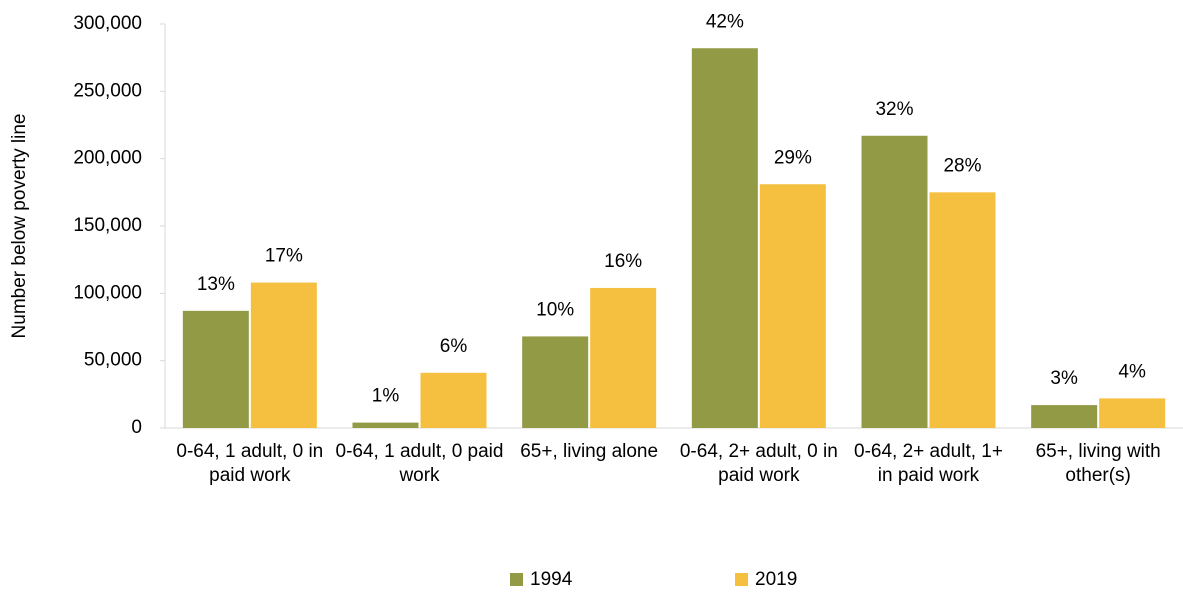 This screenshot has width=1183, height=593. Describe the element at coordinates (107, 23) in the screenshot. I see `y-tick-label: 300,000` at that location.